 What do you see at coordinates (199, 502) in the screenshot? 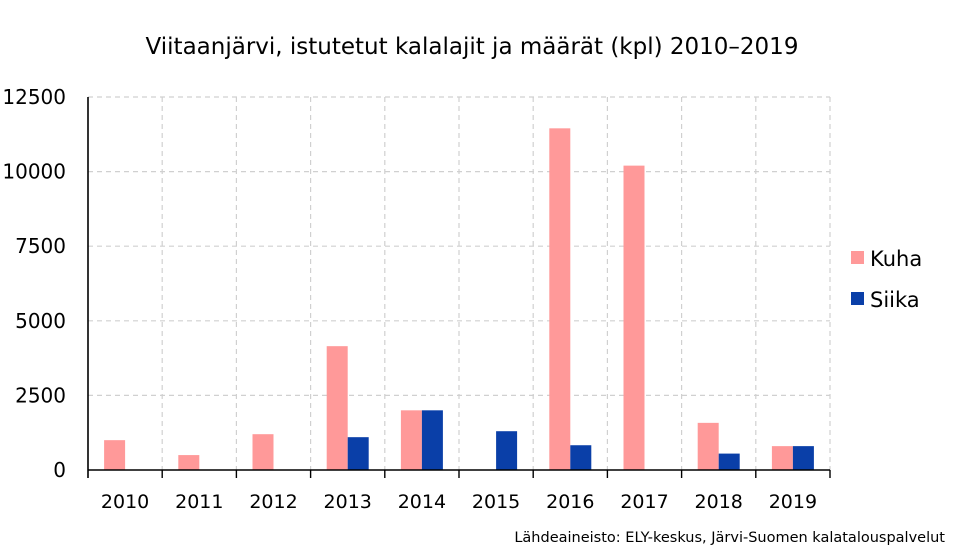
I see `x-tick-label: 2011` at bounding box center [199, 502].